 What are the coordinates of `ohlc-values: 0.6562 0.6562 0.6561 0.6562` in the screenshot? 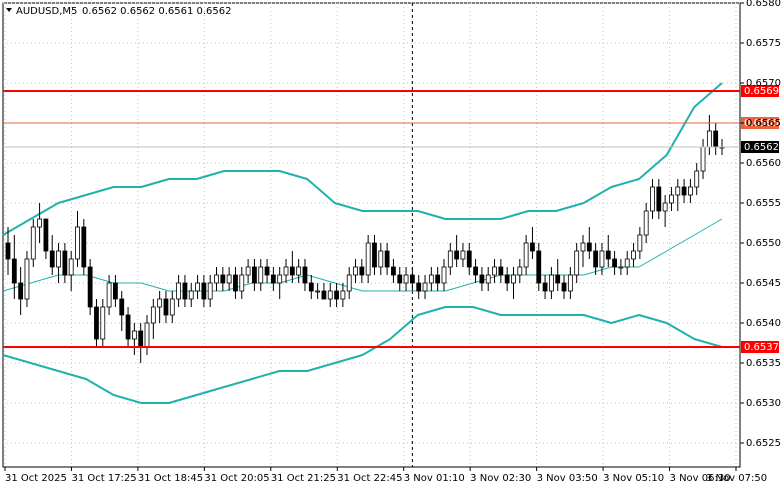 It's located at (157, 11).